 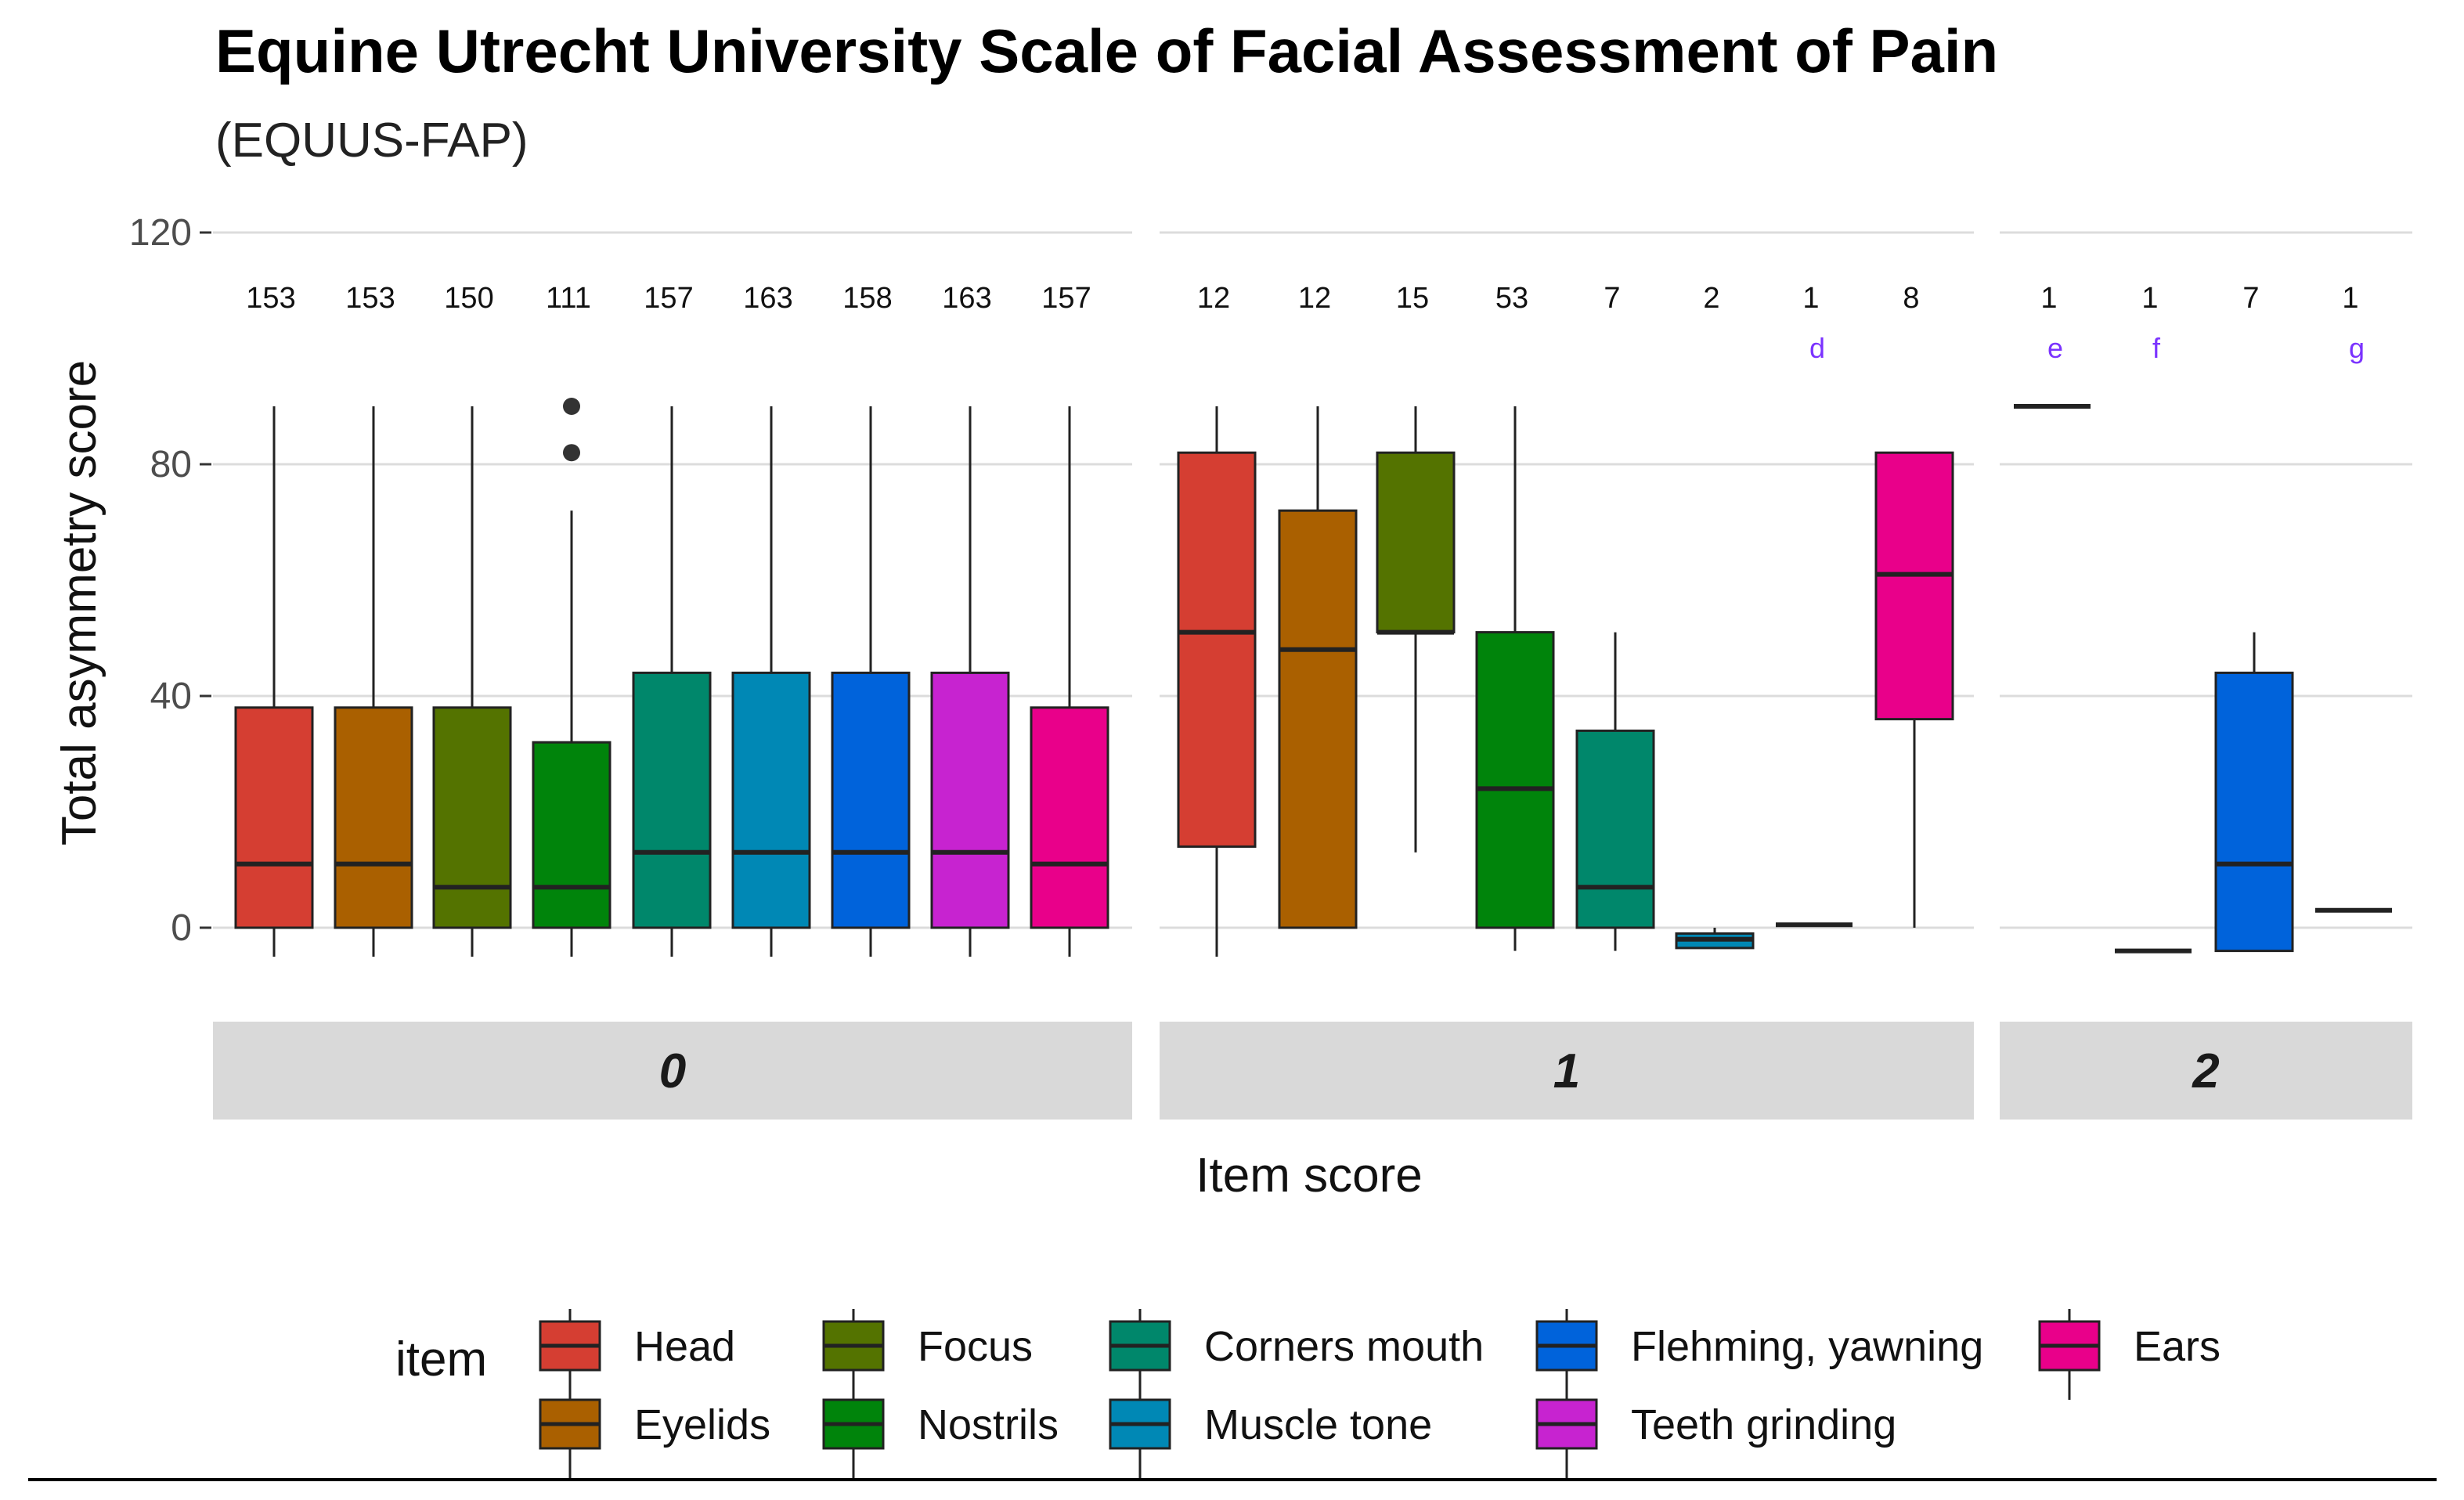 I want to click on letter-label: f, so click(x=2156, y=348).